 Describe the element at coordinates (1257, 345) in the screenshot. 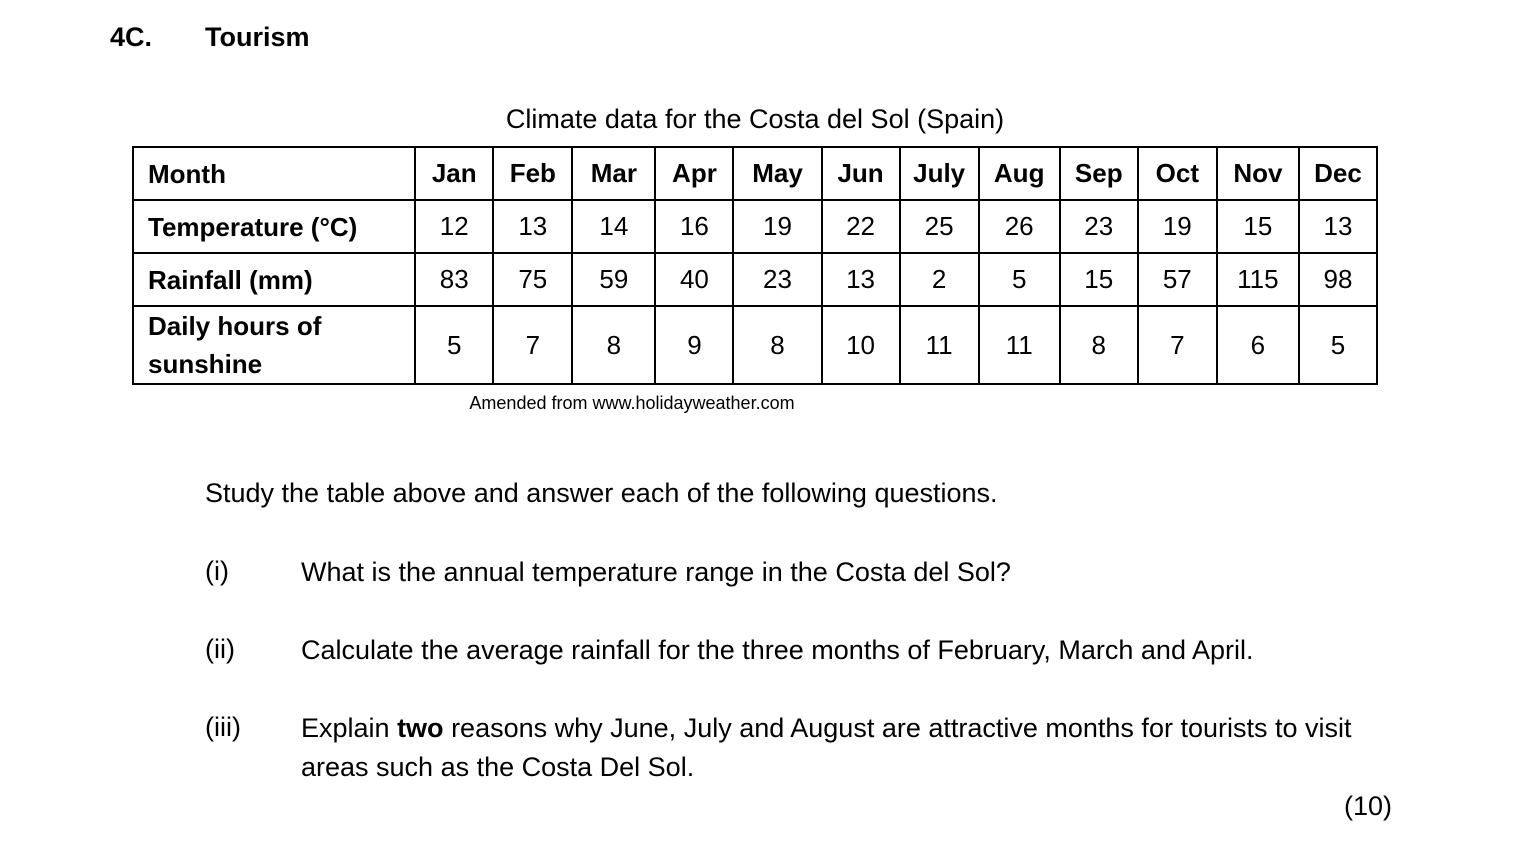

I see `table-cell: 6` at that location.